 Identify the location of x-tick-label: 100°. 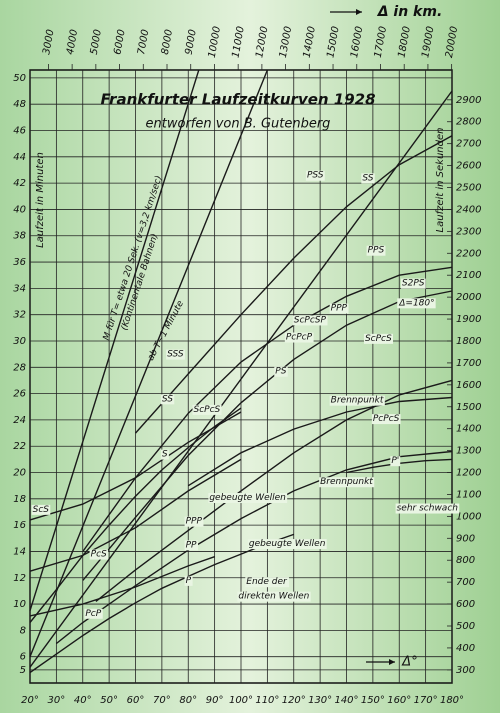
(241, 700).